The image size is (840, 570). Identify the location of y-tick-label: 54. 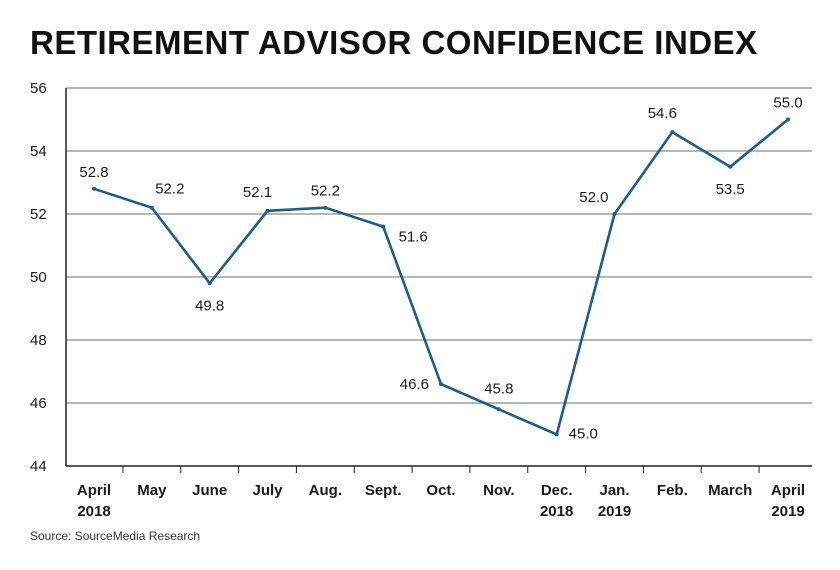
(38, 151).